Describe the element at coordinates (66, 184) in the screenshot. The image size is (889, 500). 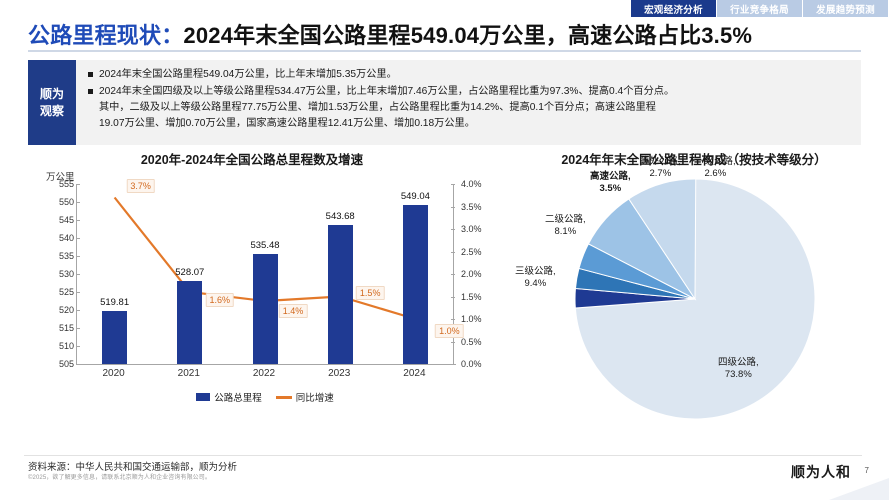
I see `y-tick-left: 555` at that location.